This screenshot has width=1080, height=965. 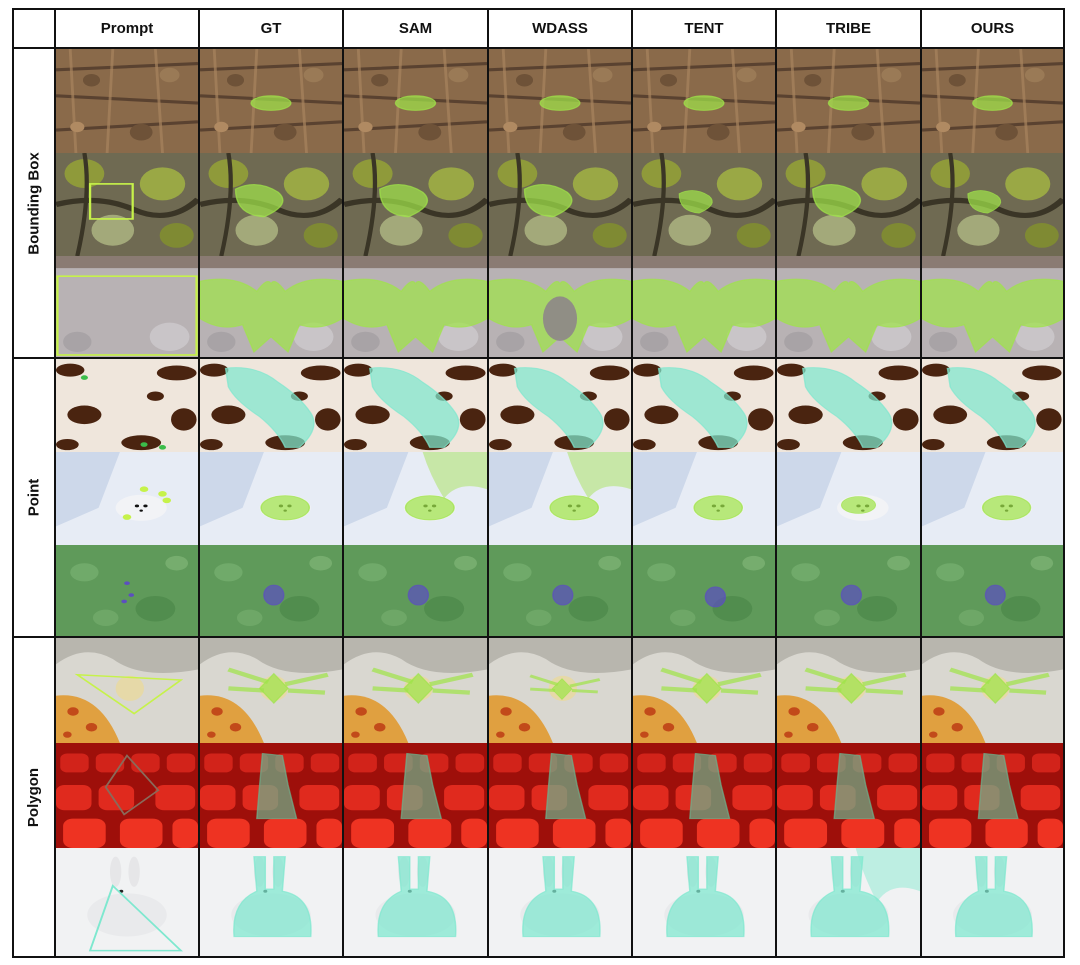 I want to click on column-header-sam: SAM, so click(x=415, y=28).